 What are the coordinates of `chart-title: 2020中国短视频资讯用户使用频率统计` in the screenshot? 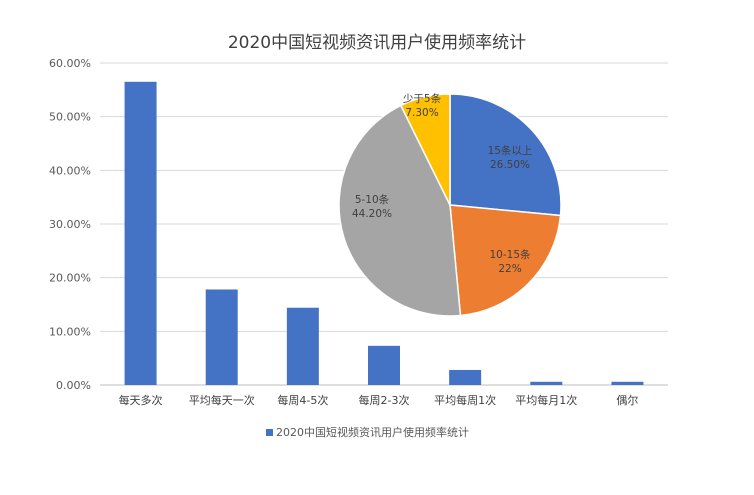 It's located at (377, 42).